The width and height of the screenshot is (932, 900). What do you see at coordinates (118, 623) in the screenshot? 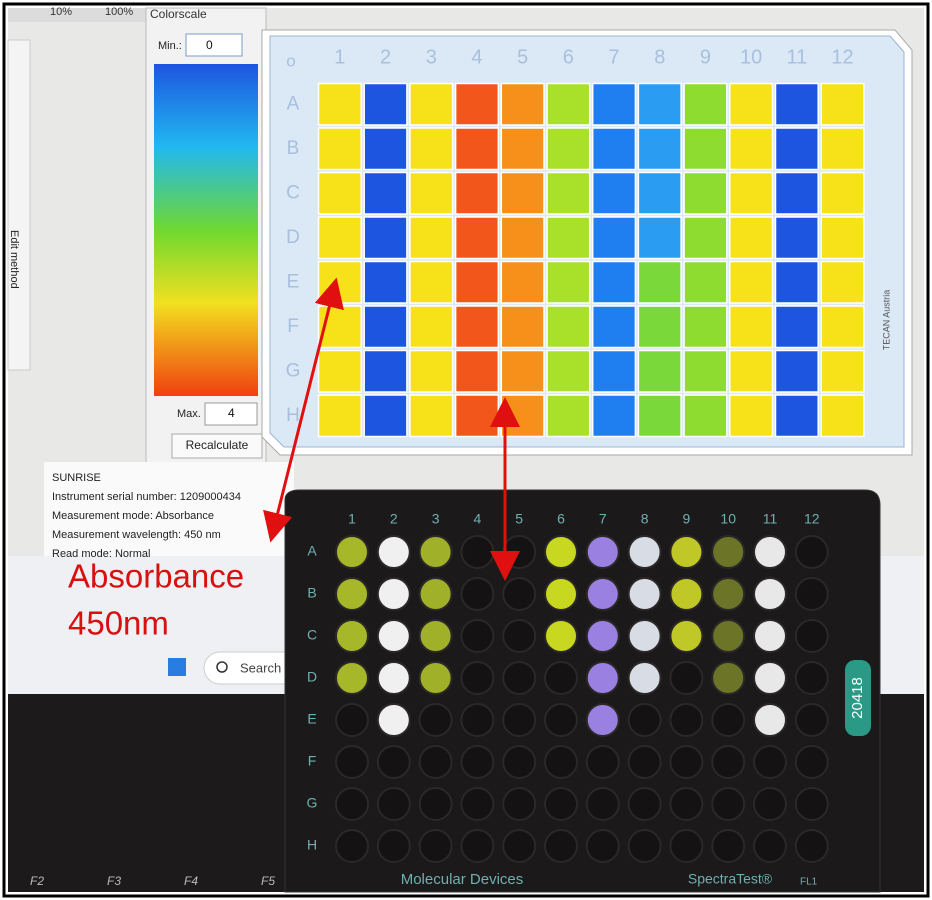
I see `annotation-line: 450nm` at bounding box center [118, 623].